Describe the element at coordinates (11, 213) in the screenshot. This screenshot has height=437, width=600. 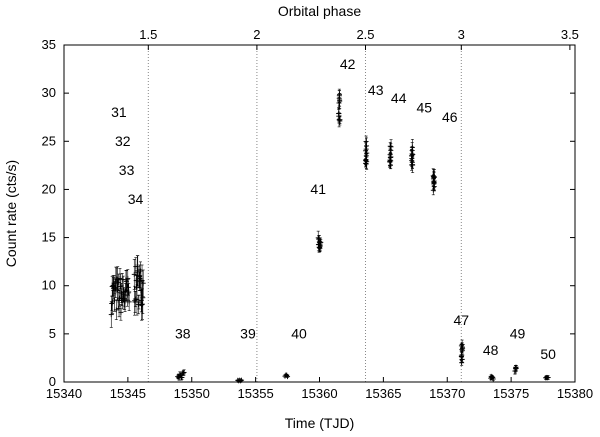
I see `y-axis-label: Count rate (cts/s)` at that location.